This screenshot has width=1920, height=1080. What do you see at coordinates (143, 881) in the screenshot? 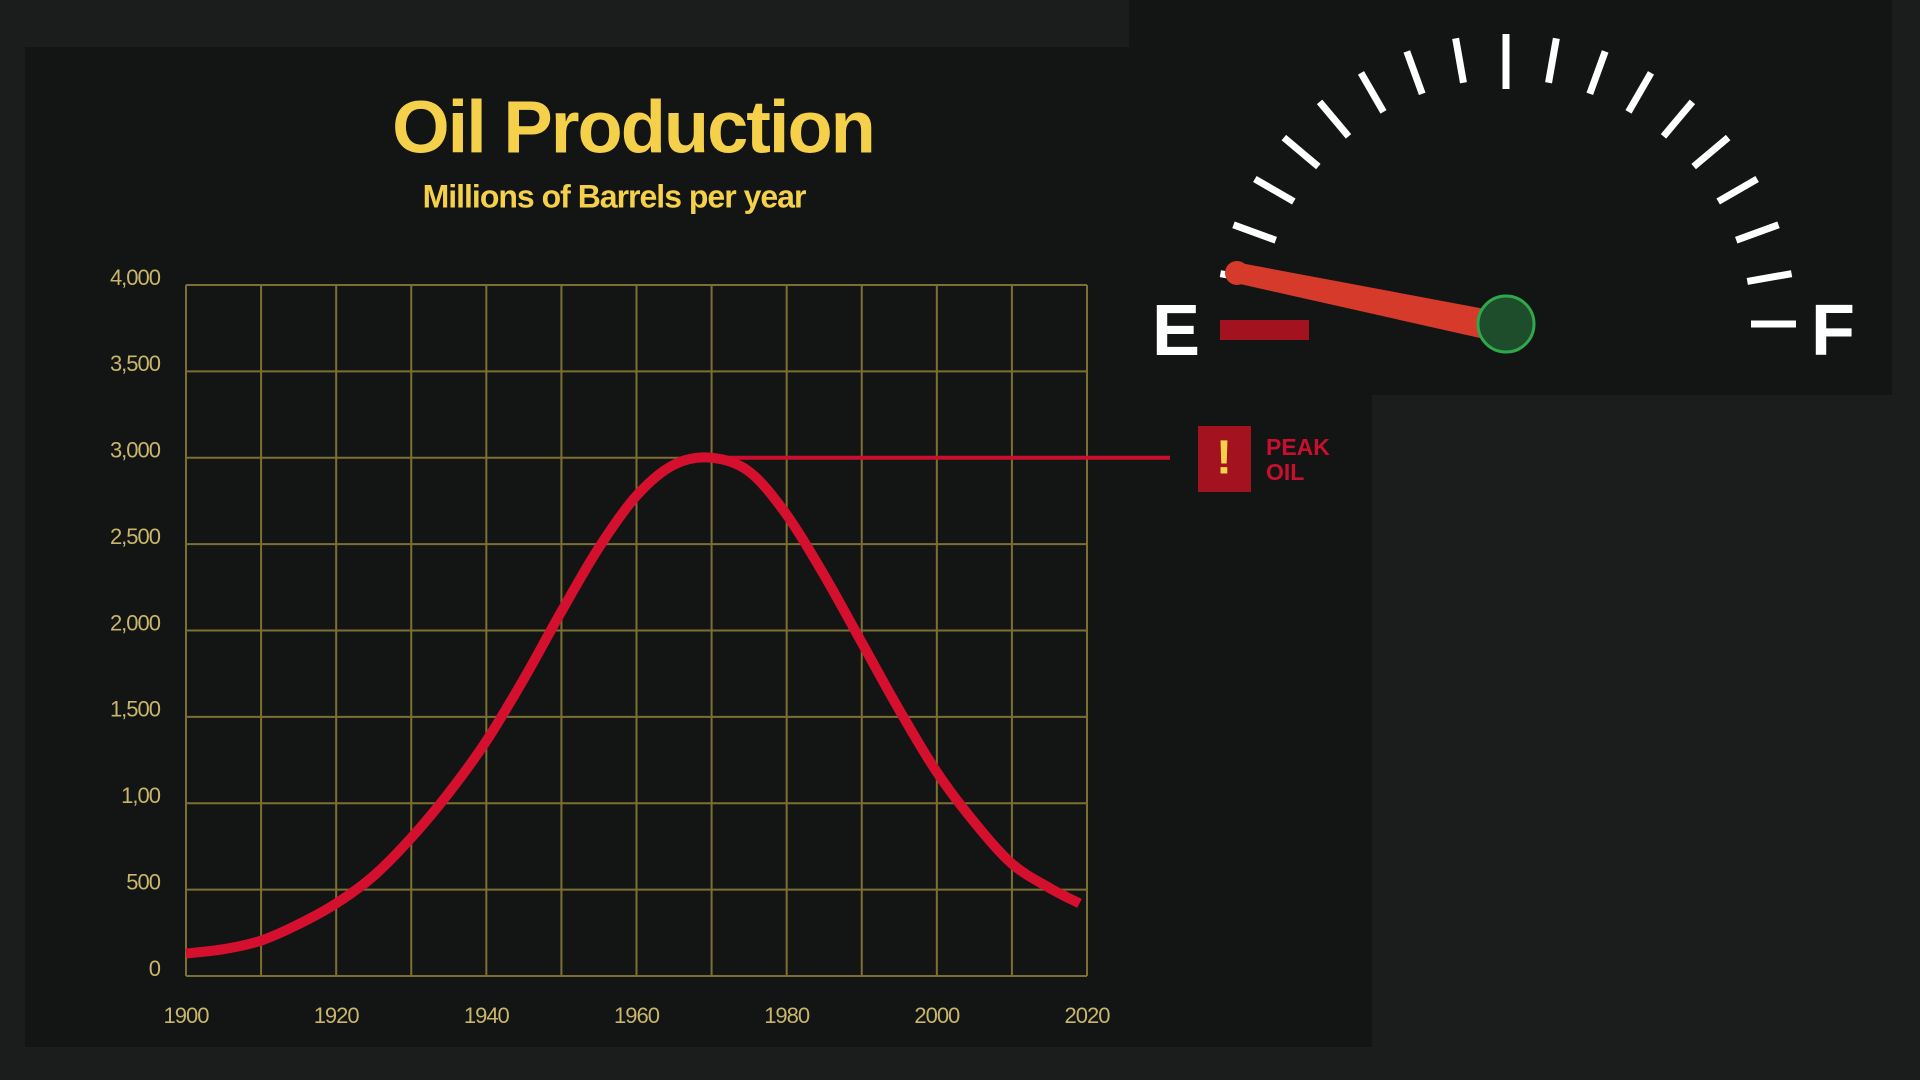
I see `y-tick-label: 500` at bounding box center [143, 881].